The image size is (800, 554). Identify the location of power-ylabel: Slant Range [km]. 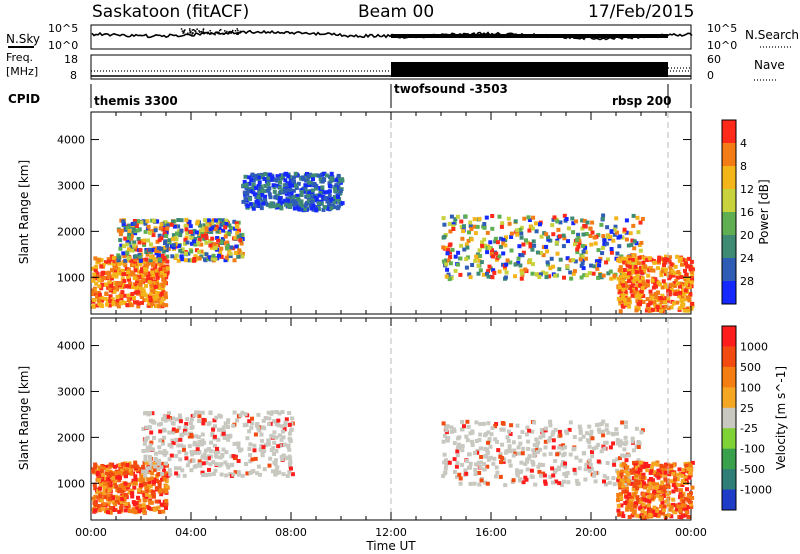
(24, 212).